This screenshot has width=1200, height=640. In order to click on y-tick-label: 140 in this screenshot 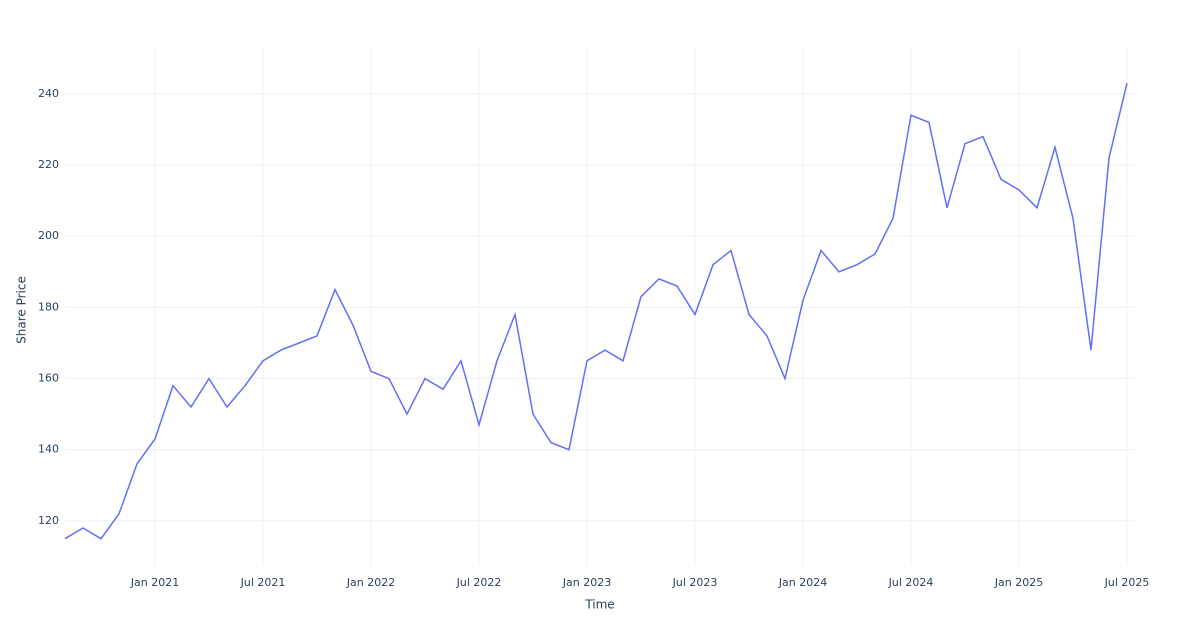, I will do `click(48, 449)`.